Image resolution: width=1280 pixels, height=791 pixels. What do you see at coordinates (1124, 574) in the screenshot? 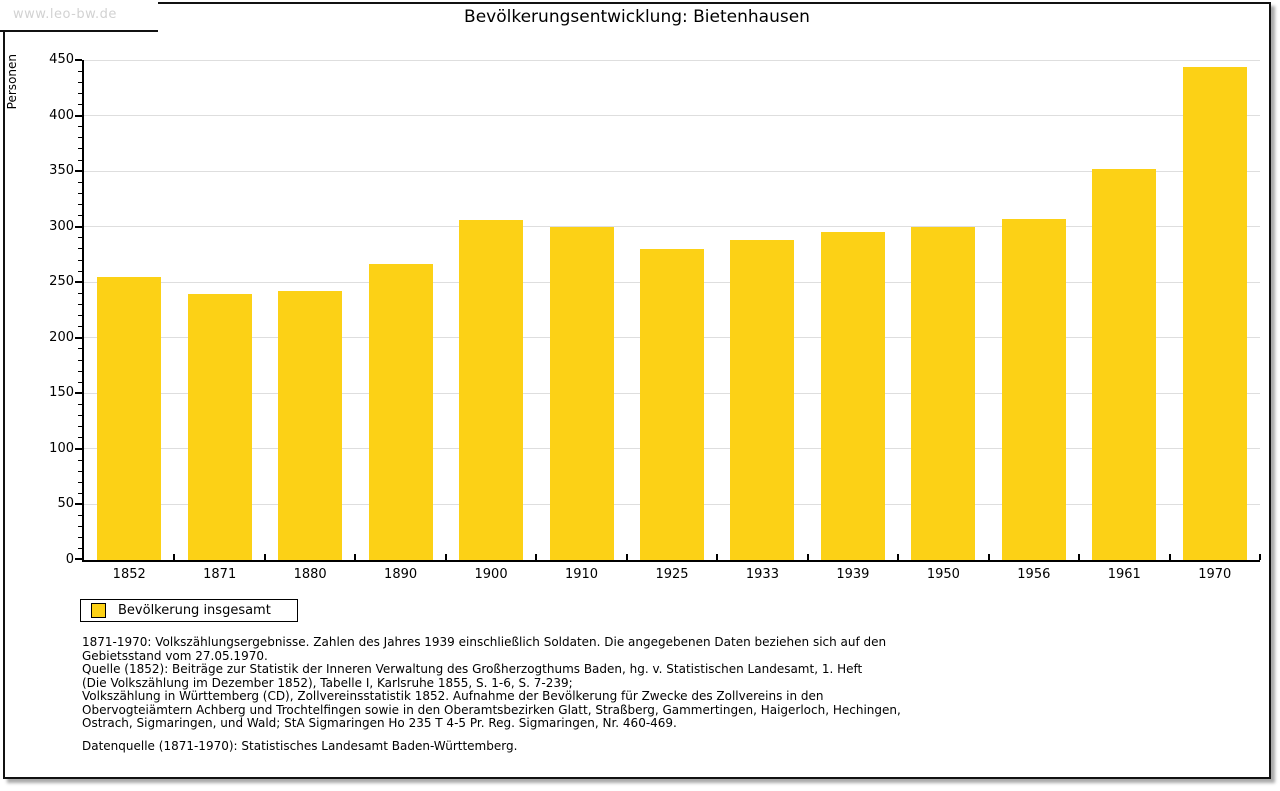
I see `x-tick-label: 1961` at bounding box center [1124, 574].